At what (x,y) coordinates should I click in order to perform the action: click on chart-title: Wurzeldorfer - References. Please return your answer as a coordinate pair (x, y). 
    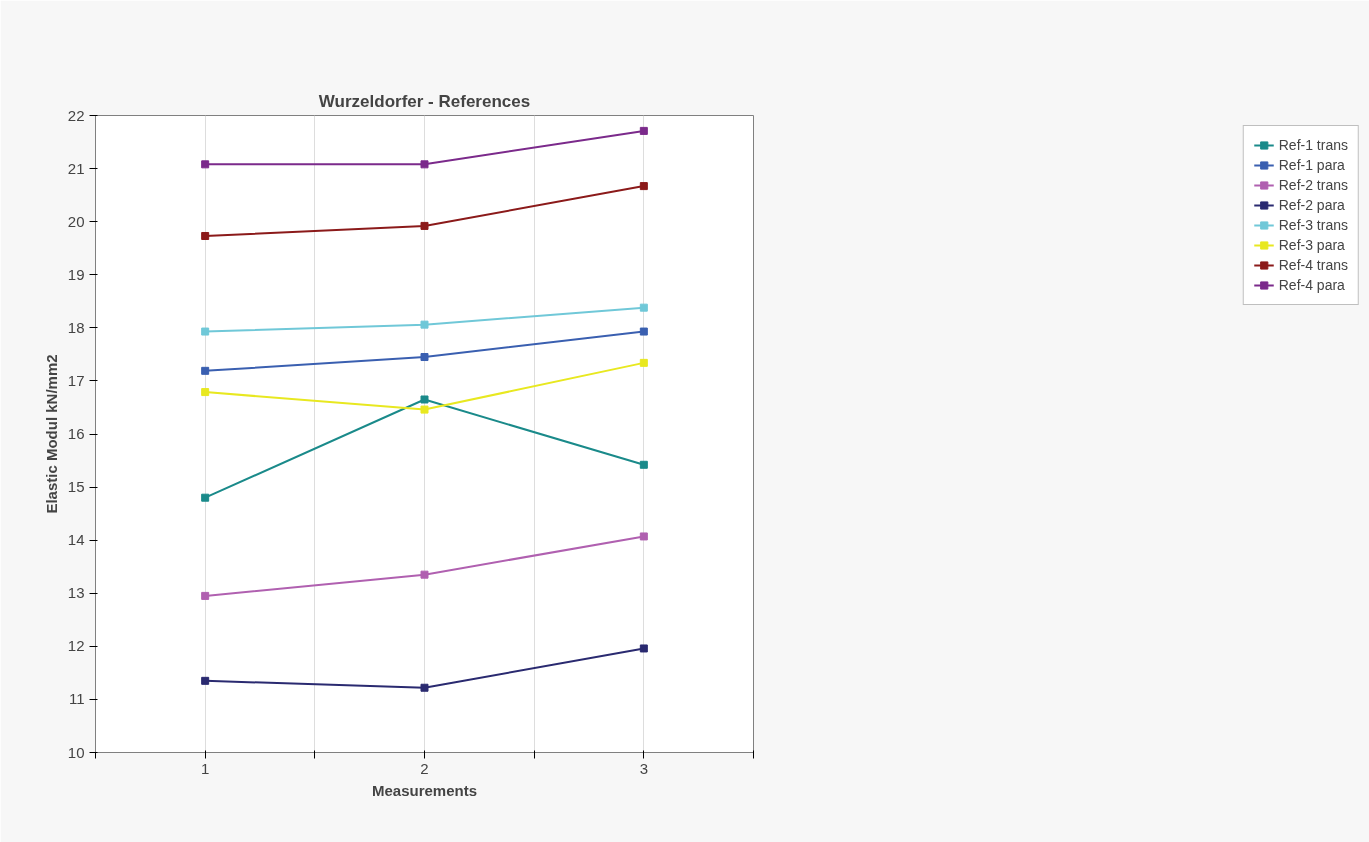
    Looking at the image, I should click on (424, 101).